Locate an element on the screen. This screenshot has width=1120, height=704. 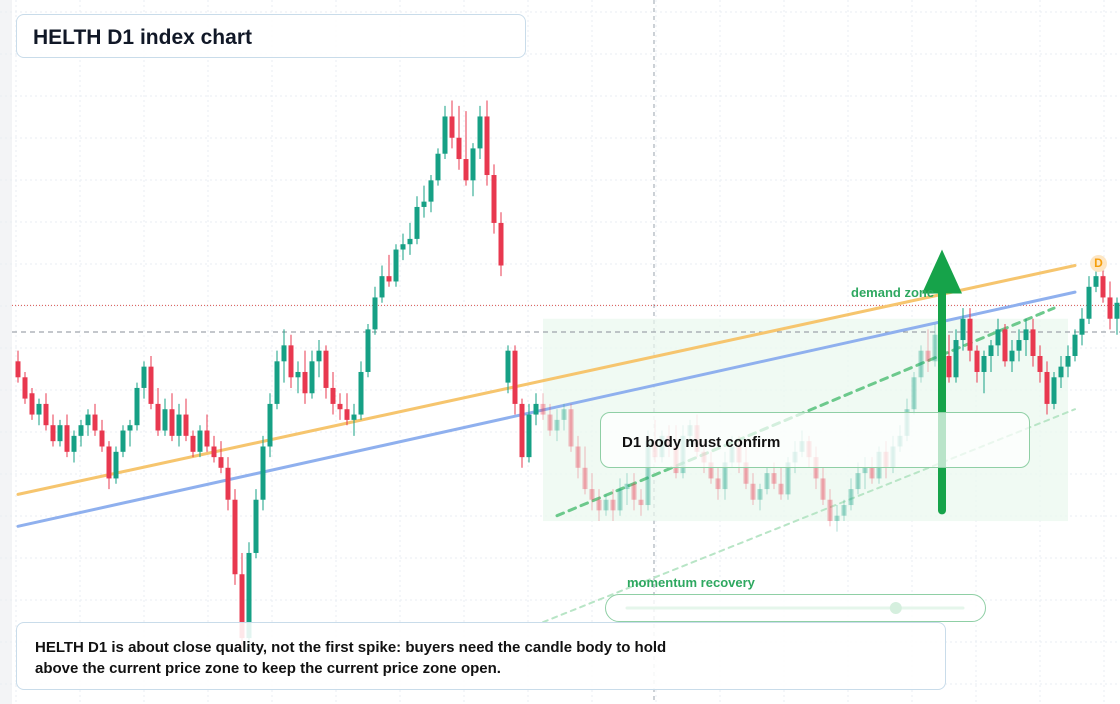
momentum-slider is located at coordinates (795, 608).